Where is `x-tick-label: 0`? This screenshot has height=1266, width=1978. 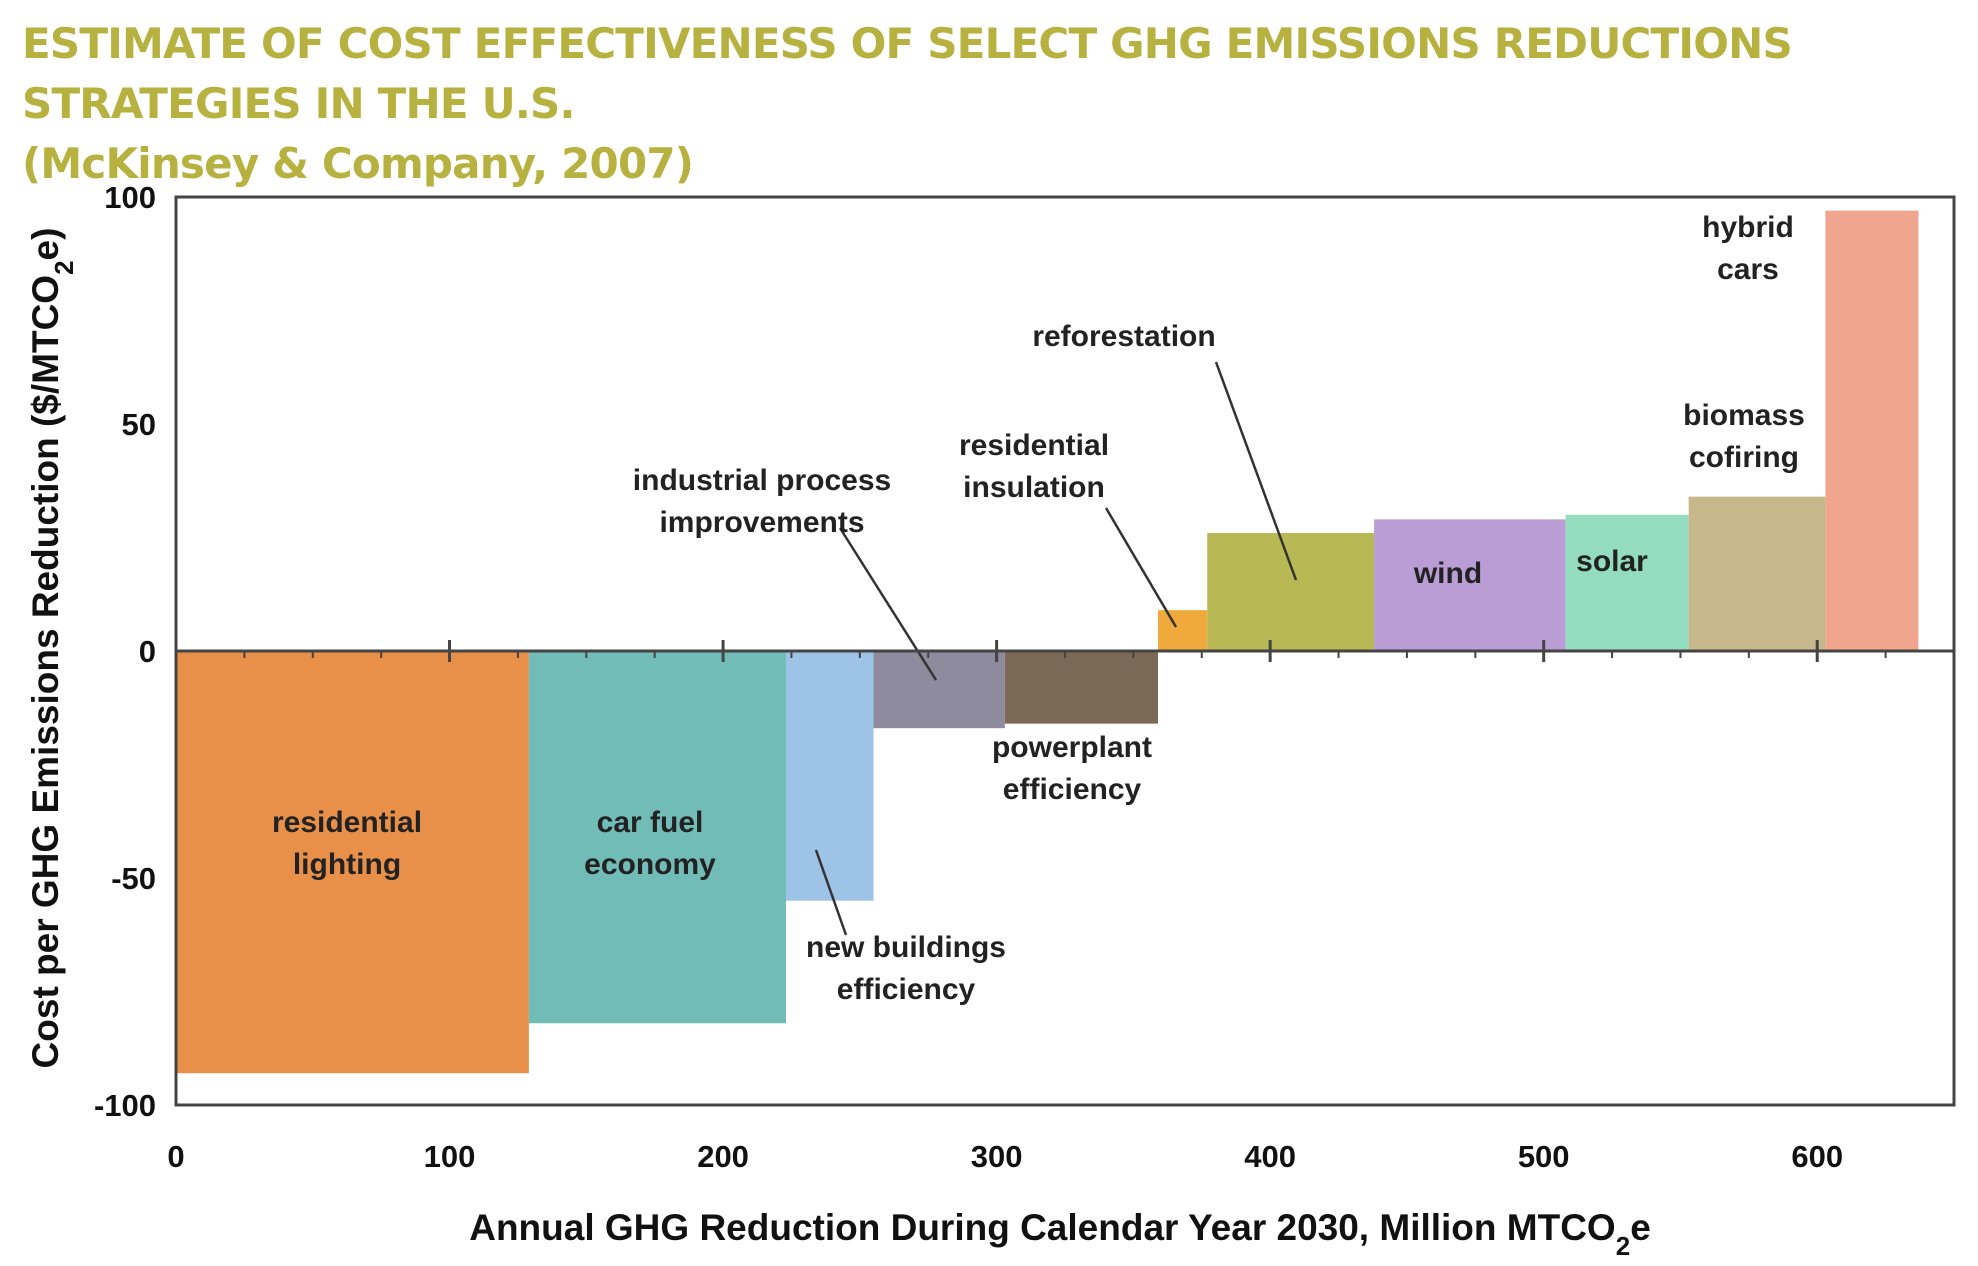 x-tick-label: 0 is located at coordinates (175, 1156).